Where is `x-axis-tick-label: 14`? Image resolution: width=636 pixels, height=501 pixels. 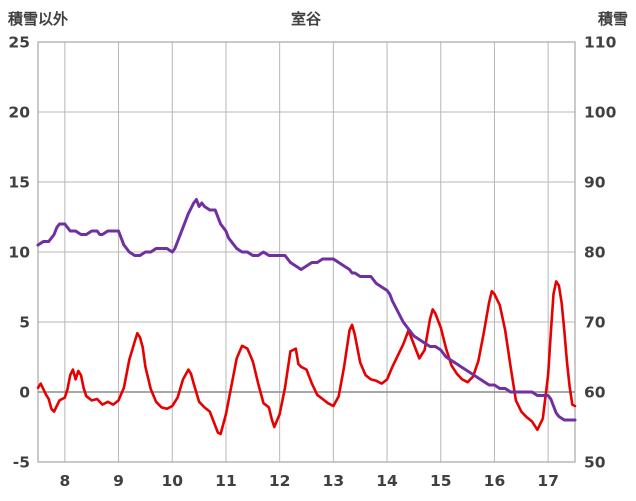
x-axis-tick-label: 14 is located at coordinates (387, 481).